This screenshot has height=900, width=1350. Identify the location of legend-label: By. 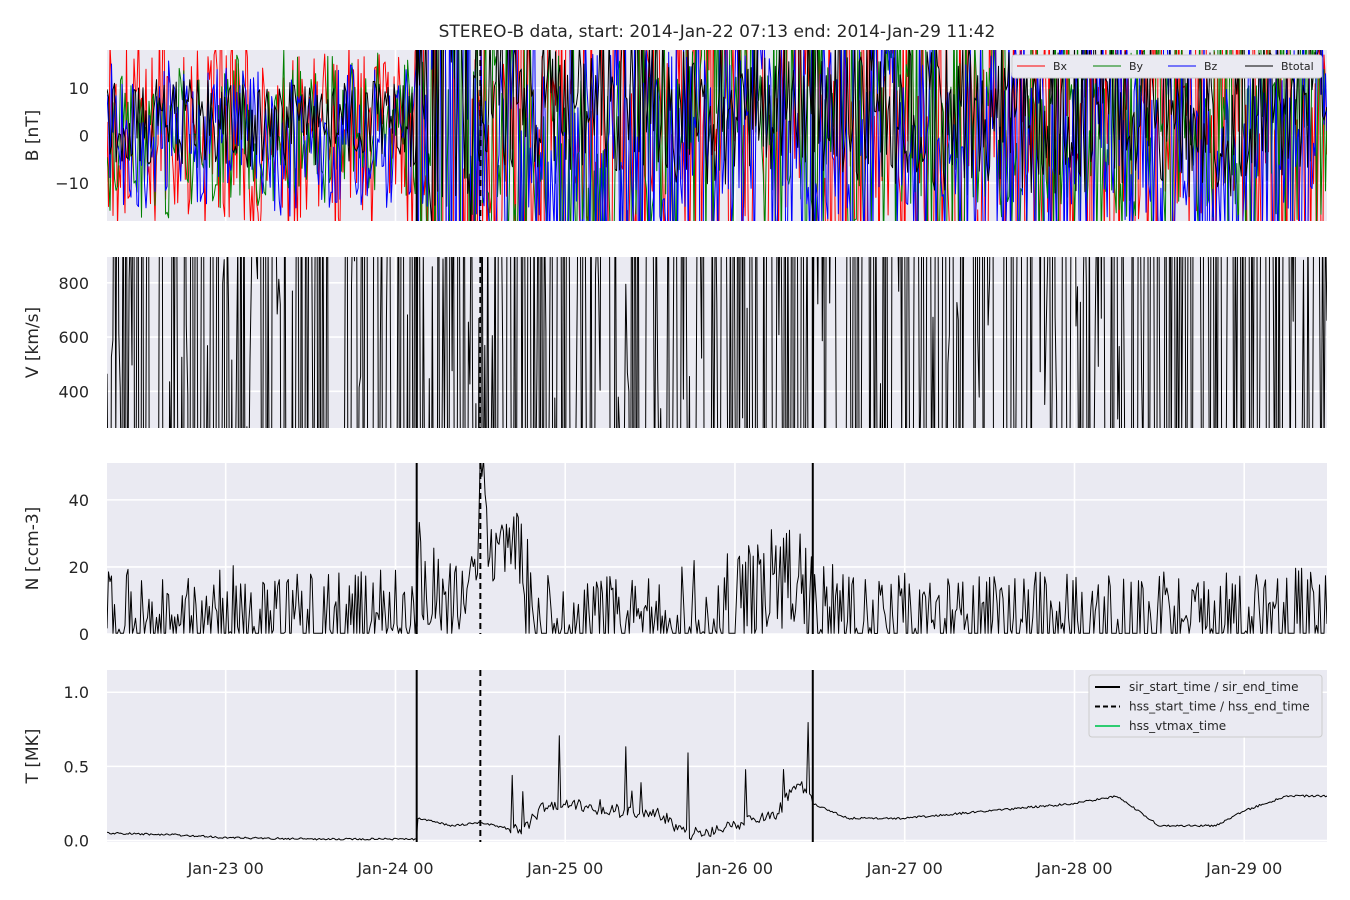
(1136, 66).